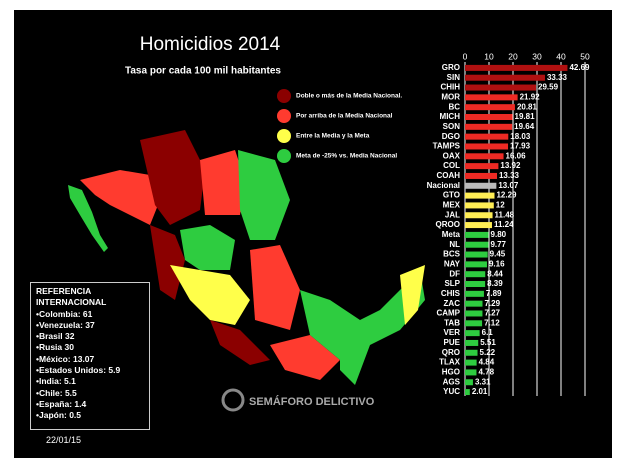 This screenshot has height=471, width=624. Describe the element at coordinates (312, 401) in the screenshot. I see `logo-text: SEMÁFORO DELICTIVO` at that location.